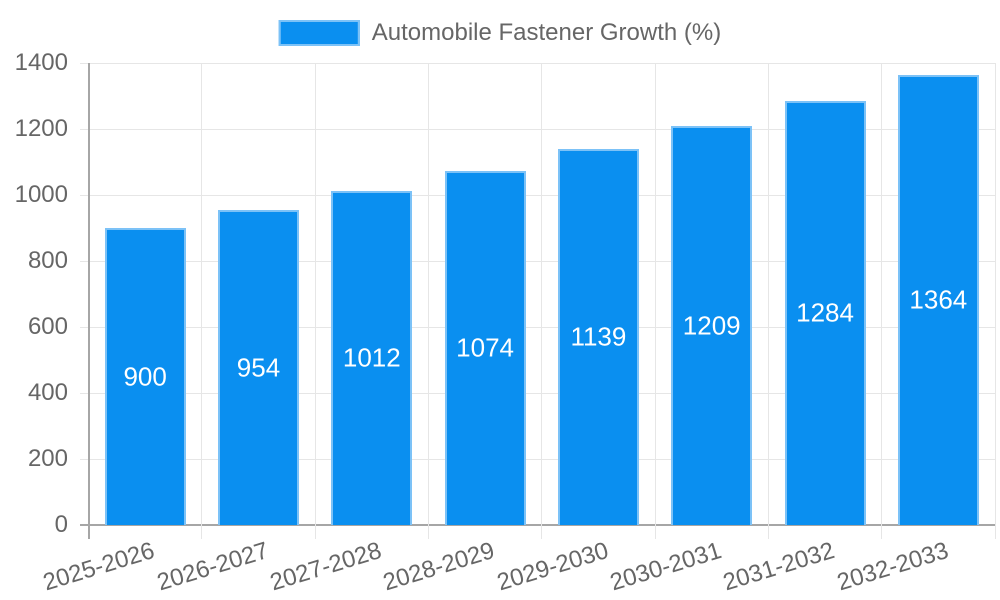 The image size is (1000, 600). Describe the element at coordinates (537, 525) in the screenshot. I see `x-axis-baseline` at that location.